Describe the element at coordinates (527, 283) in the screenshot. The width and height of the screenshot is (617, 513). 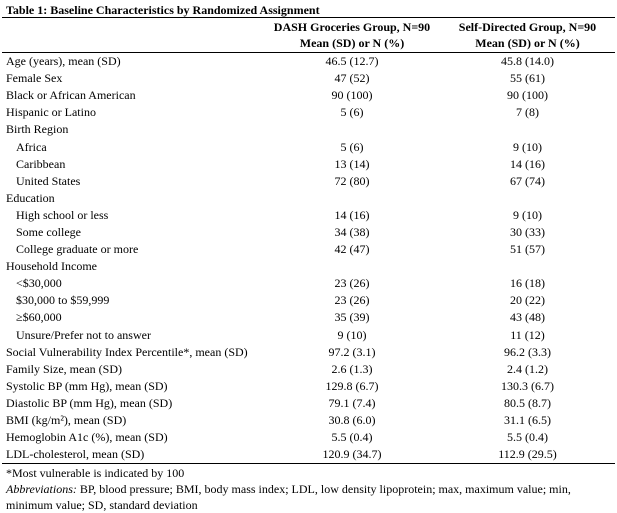
I see `cell: 16 (18)` at that location.